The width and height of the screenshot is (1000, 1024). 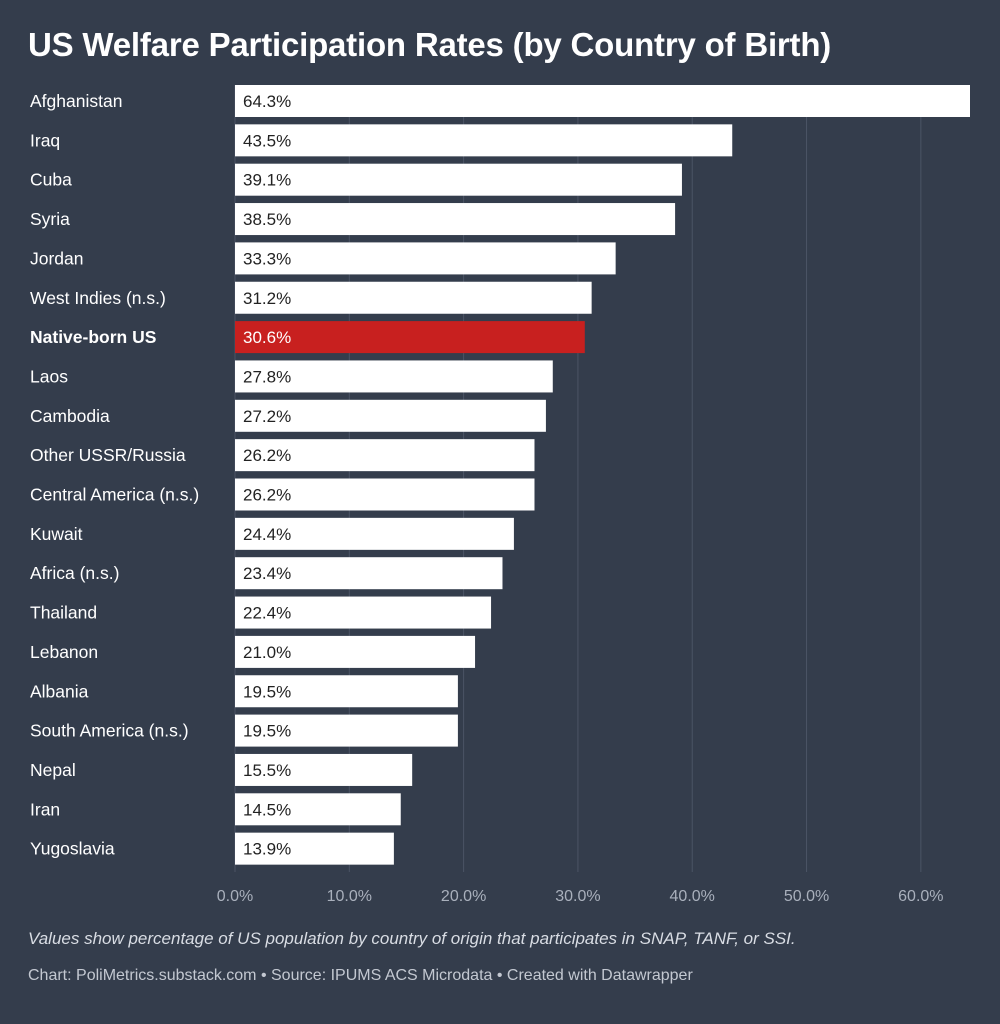 I want to click on value-label: 31.2%, so click(x=267, y=298).